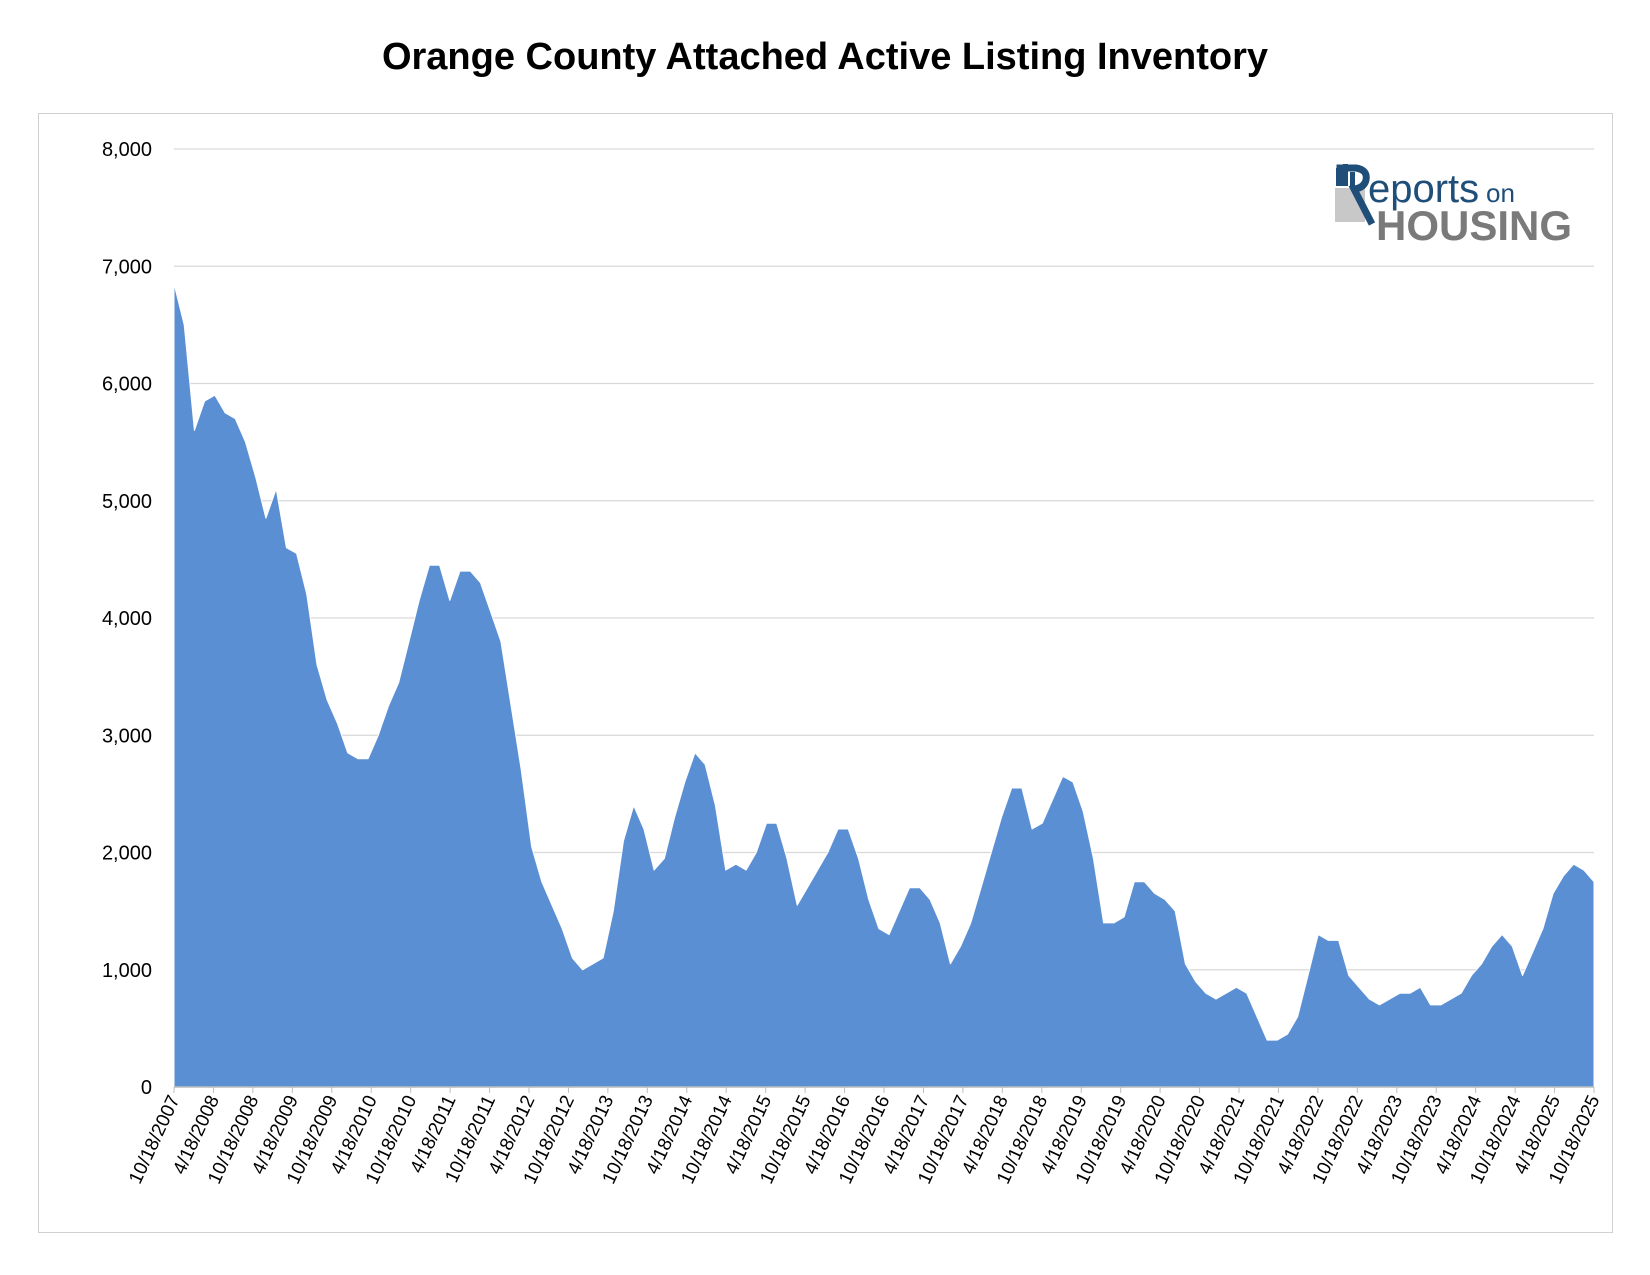 This screenshot has height=1275, width=1650. What do you see at coordinates (127, 736) in the screenshot?
I see `y-tick-label: 3,000` at bounding box center [127, 736].